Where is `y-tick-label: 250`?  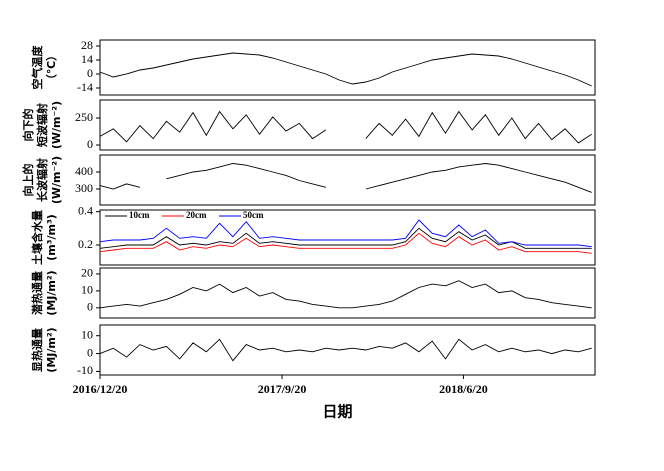 y-tick-label: 250 is located at coordinates (84, 117).